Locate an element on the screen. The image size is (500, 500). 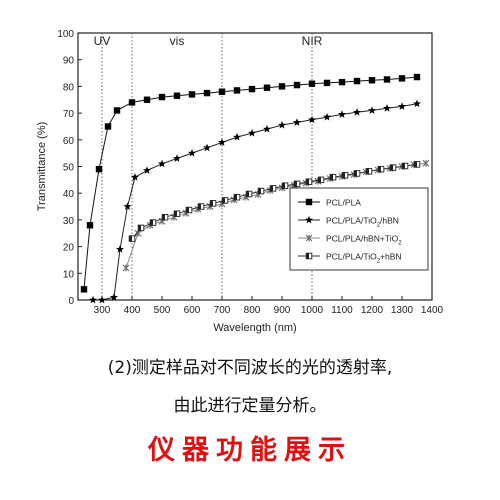
legend-label: PCL/PLA is located at coordinates (343, 203).